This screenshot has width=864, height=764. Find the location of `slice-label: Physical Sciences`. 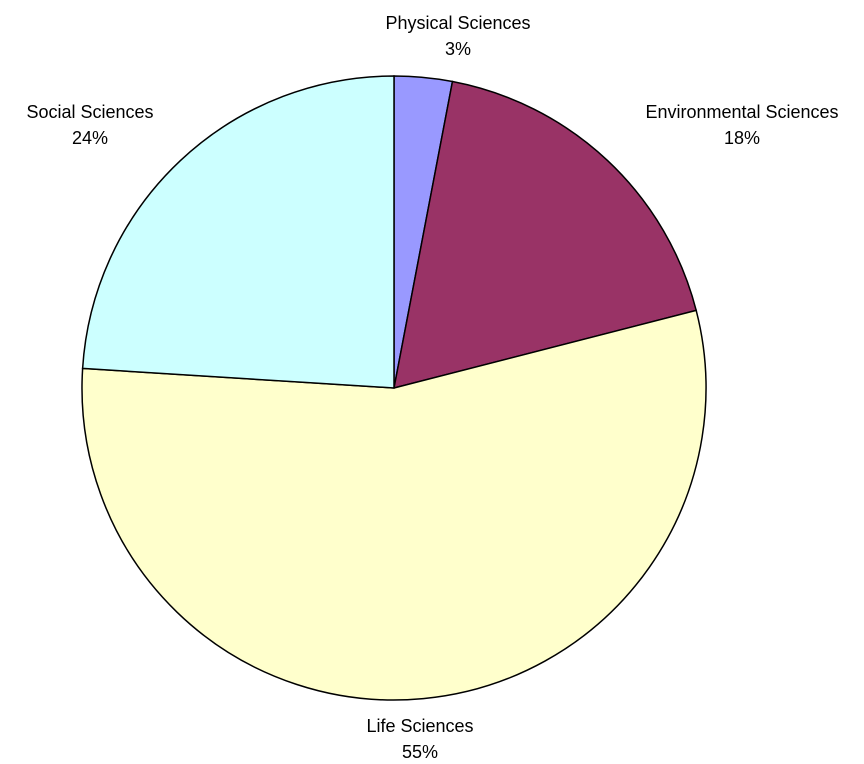

slice-label: Physical Sciences is located at coordinates (457, 23).